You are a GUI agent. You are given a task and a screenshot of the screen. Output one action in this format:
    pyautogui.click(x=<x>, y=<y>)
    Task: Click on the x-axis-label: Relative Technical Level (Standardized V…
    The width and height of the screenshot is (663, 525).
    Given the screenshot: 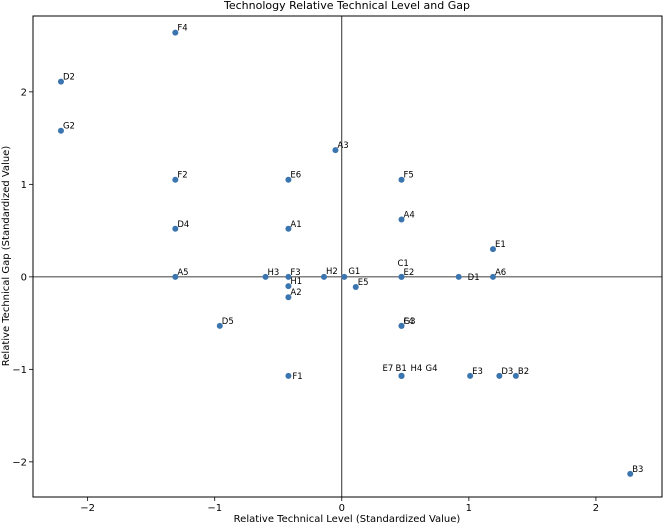 What is the action you would take?
    pyautogui.click(x=347, y=519)
    